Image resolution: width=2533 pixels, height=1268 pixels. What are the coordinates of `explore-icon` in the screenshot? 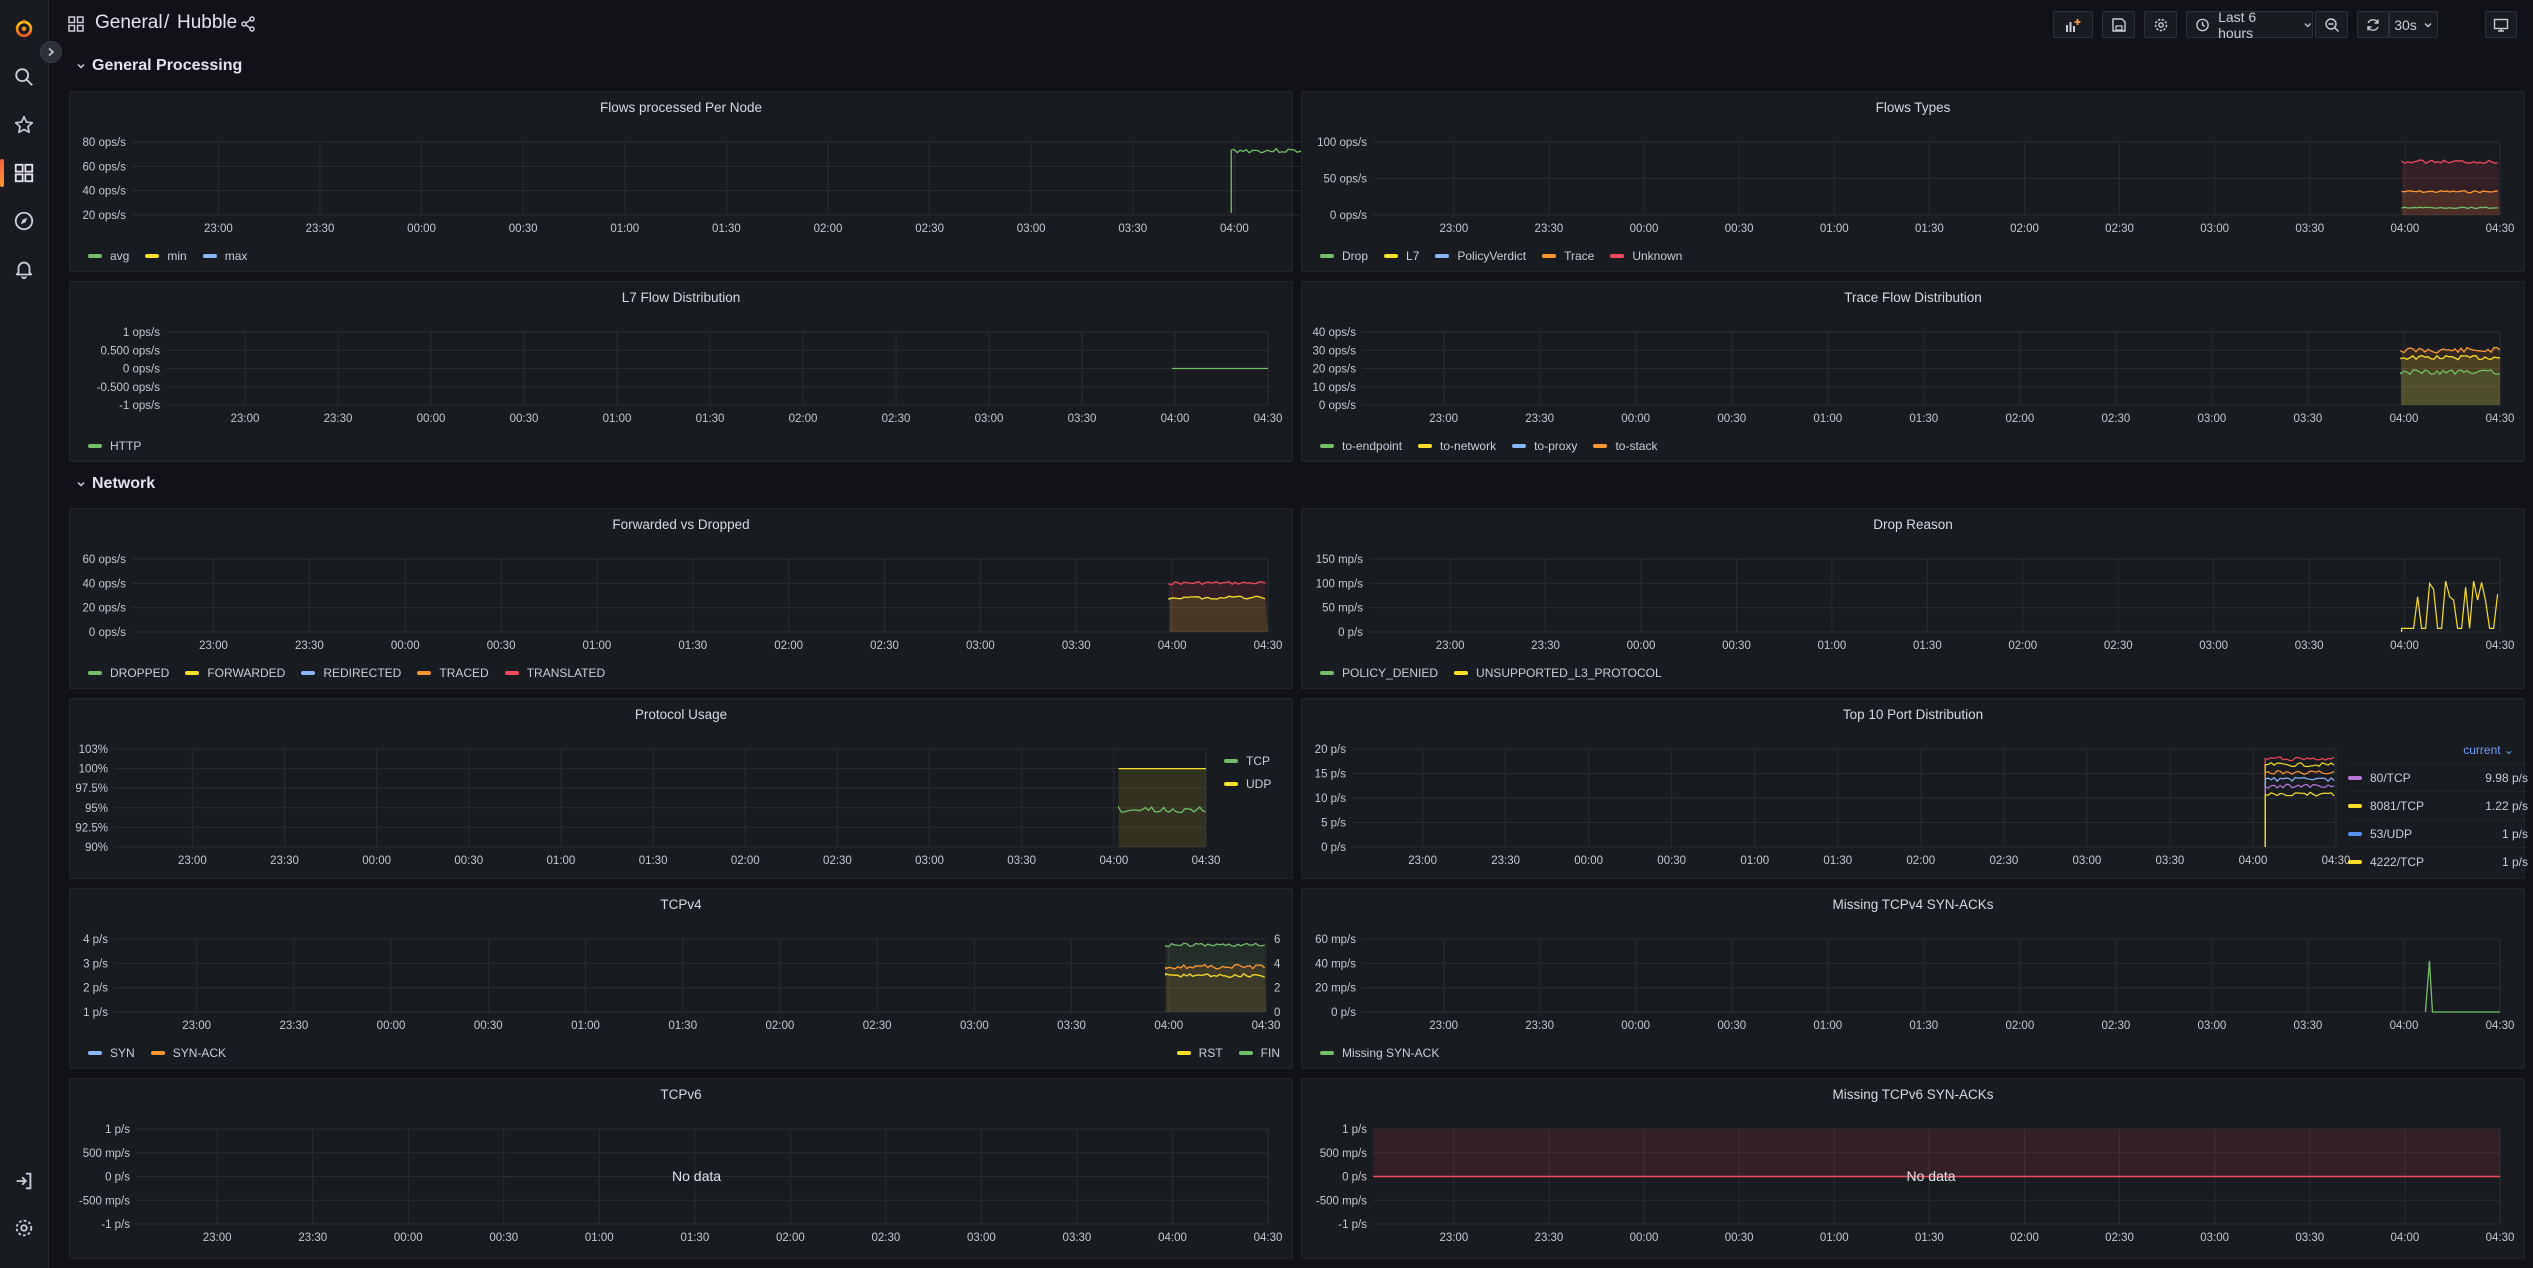 It's located at (24, 221).